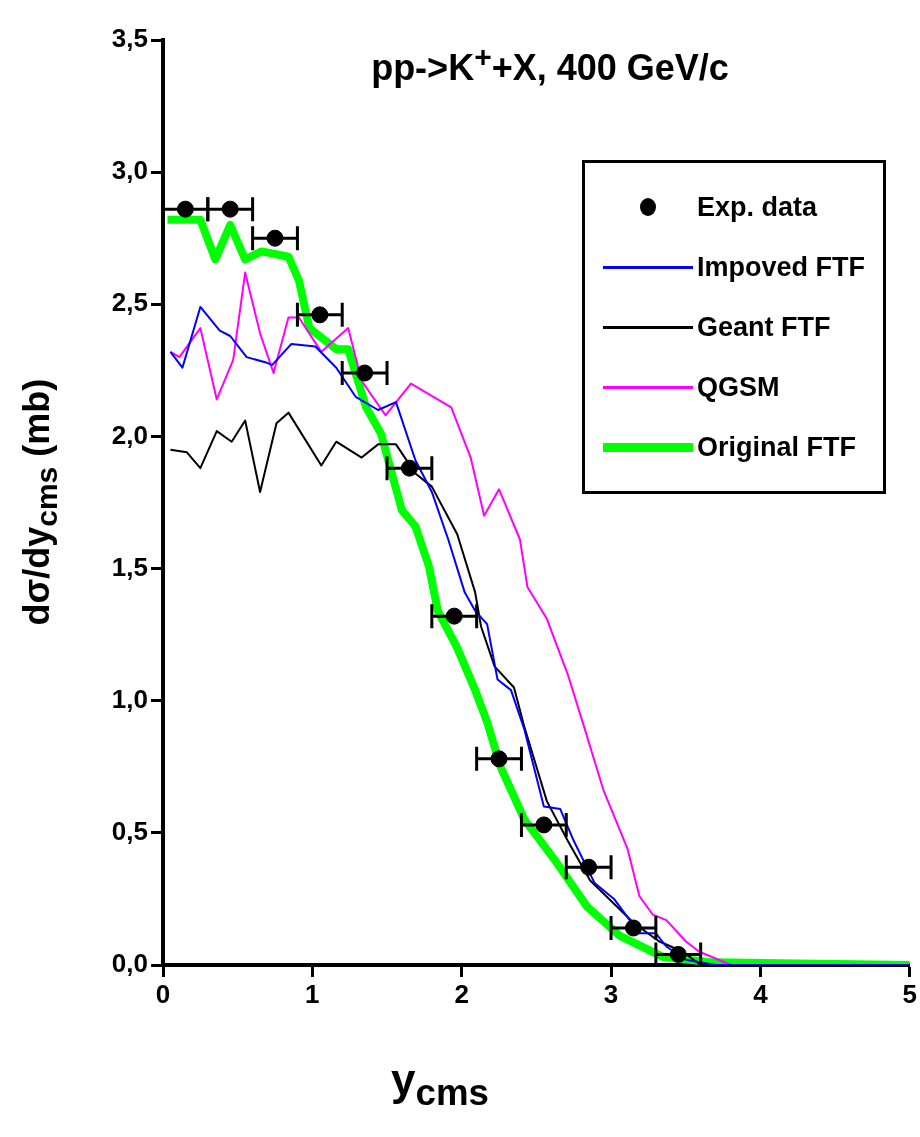  Describe the element at coordinates (776, 447) in the screenshot. I see `legend-label: Original FTF` at that location.